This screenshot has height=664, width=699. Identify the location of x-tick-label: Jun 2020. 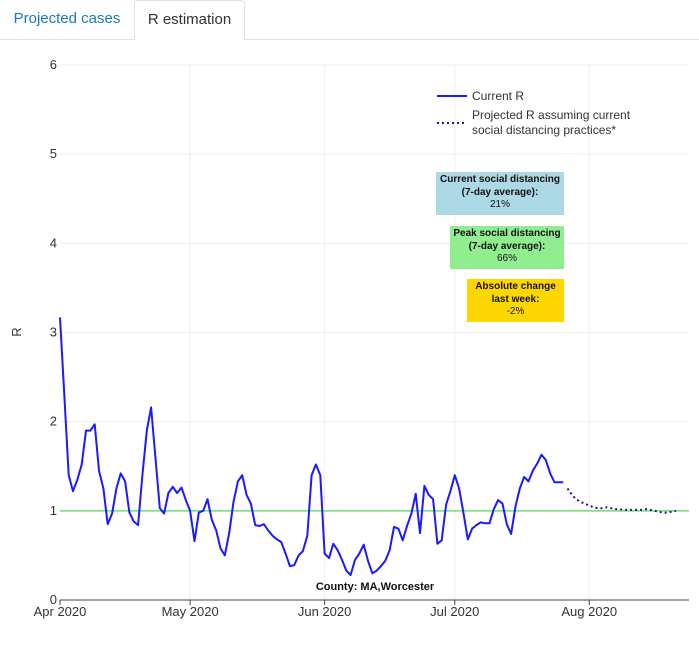
(325, 611).